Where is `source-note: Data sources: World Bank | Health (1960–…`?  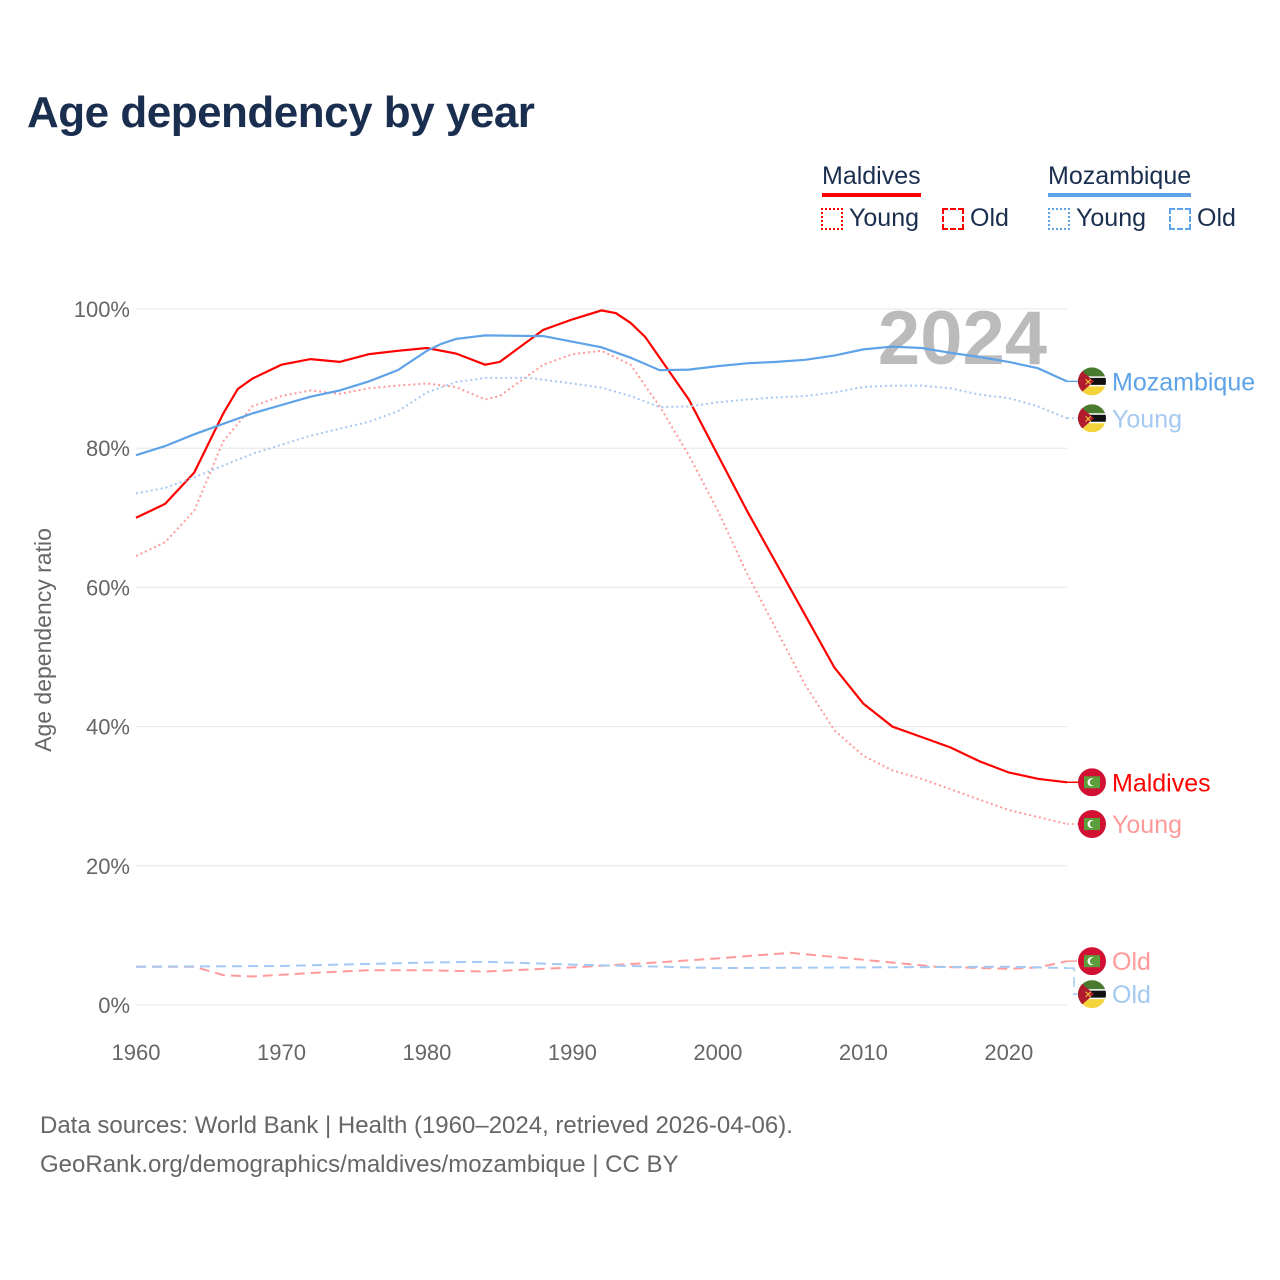
source-note: Data sources: World Bank | Health (1960–… is located at coordinates (416, 1145).